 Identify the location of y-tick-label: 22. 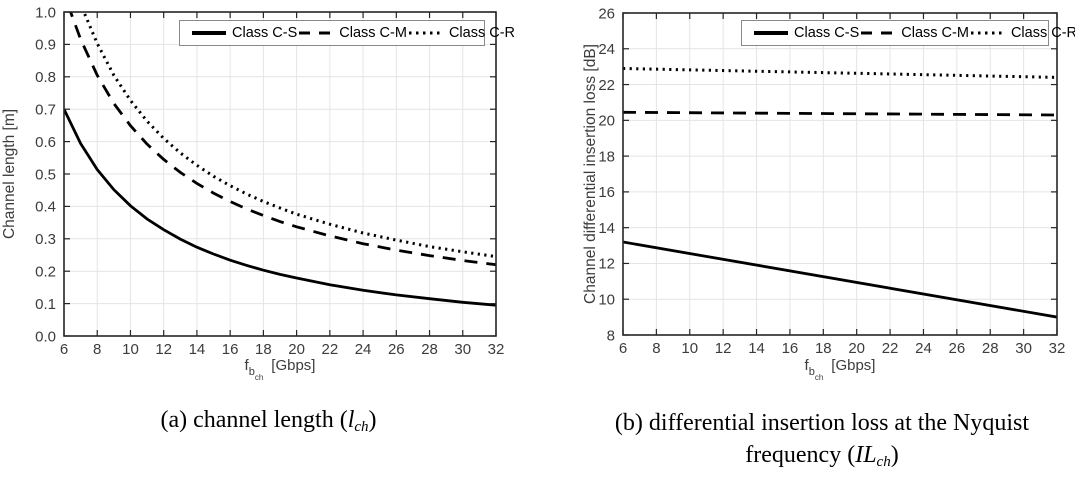
(606, 85).